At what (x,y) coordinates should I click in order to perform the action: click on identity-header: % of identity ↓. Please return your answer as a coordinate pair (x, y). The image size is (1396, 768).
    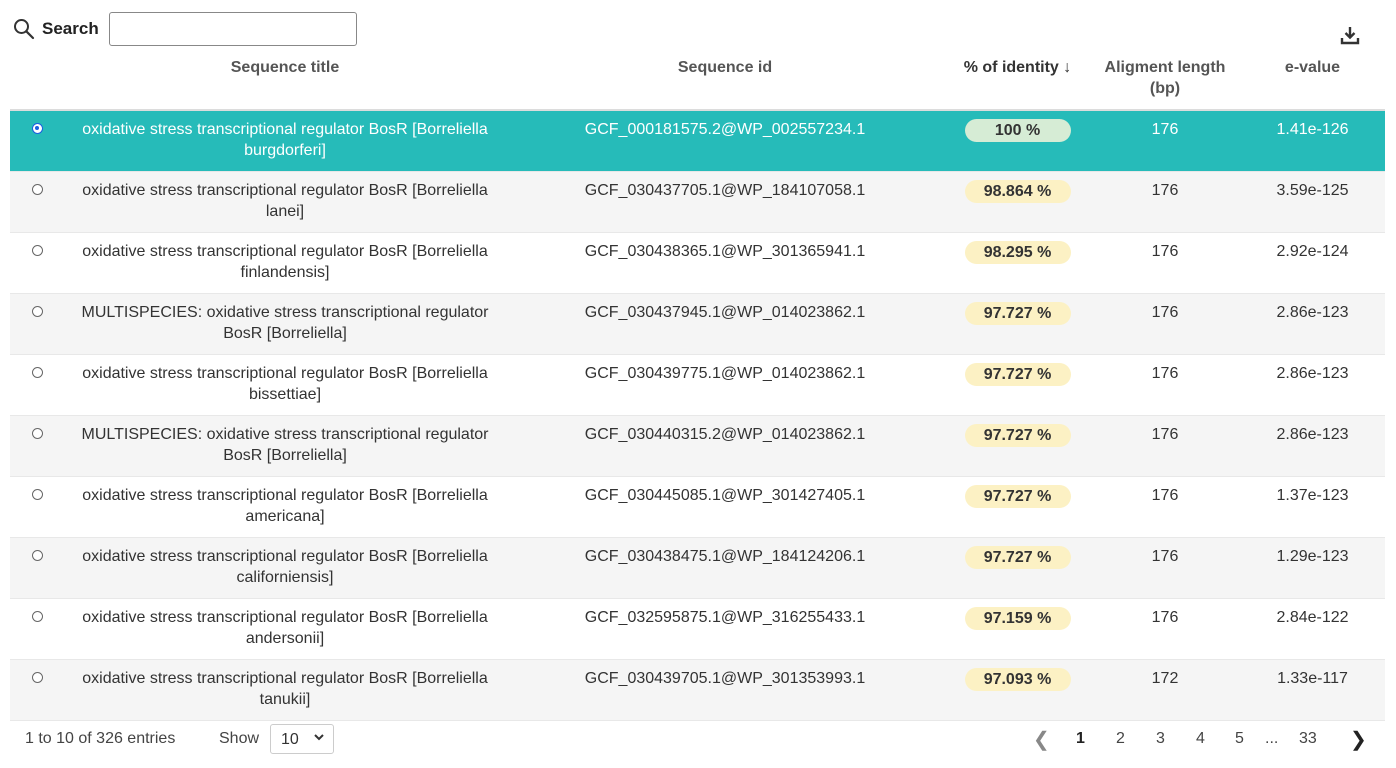
    Looking at the image, I should click on (1017, 82).